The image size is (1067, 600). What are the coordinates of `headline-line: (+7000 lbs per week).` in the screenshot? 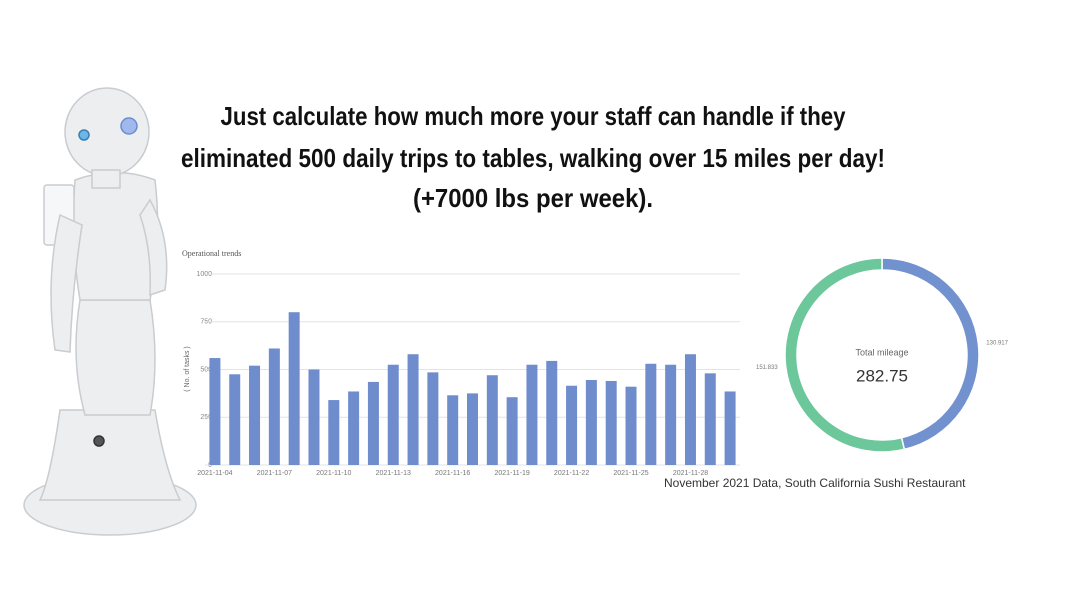 It's located at (533, 198).